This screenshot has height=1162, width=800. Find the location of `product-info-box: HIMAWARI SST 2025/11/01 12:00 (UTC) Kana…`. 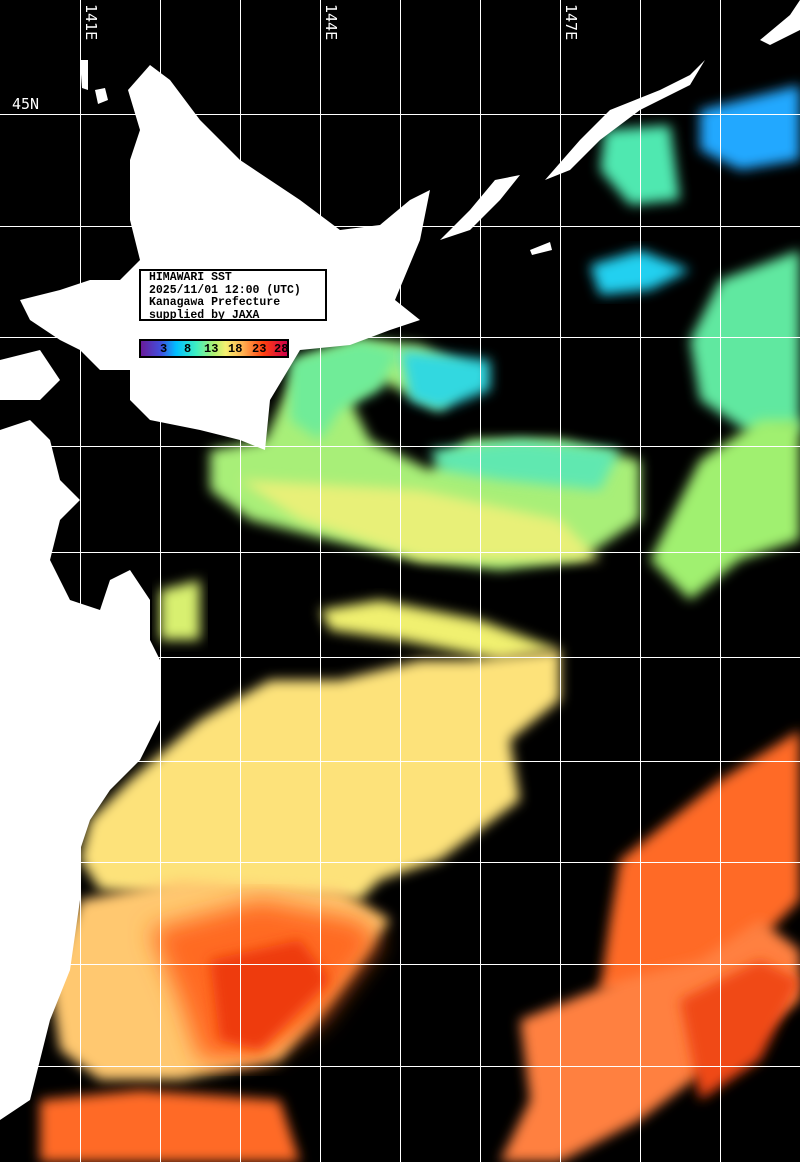

product-info-box: HIMAWARI SST 2025/11/01 12:00 (UTC) Kana… is located at coordinates (233, 295).